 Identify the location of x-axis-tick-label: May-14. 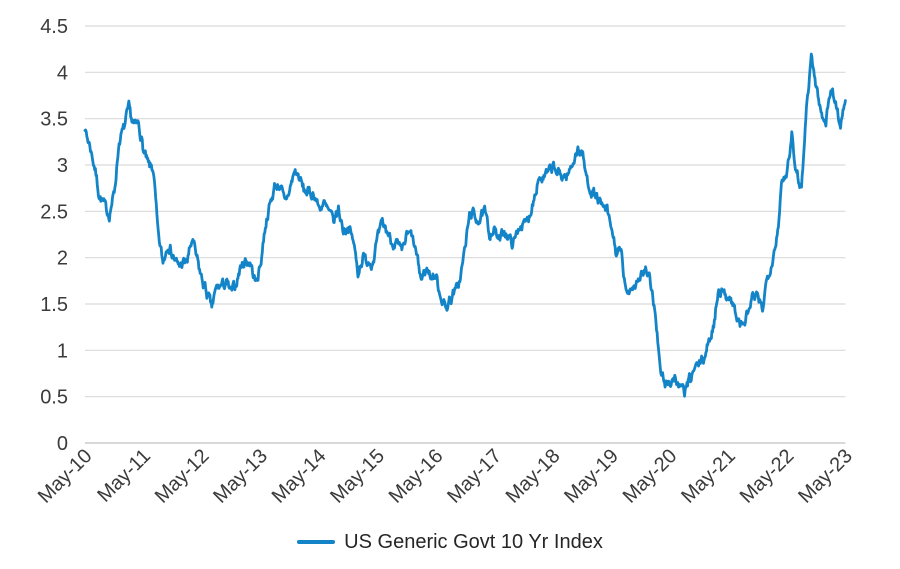
(299, 476).